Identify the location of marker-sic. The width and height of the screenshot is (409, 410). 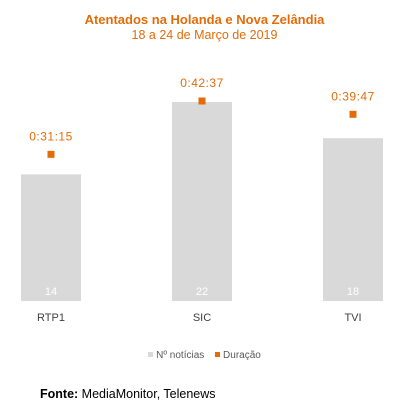
(202, 101).